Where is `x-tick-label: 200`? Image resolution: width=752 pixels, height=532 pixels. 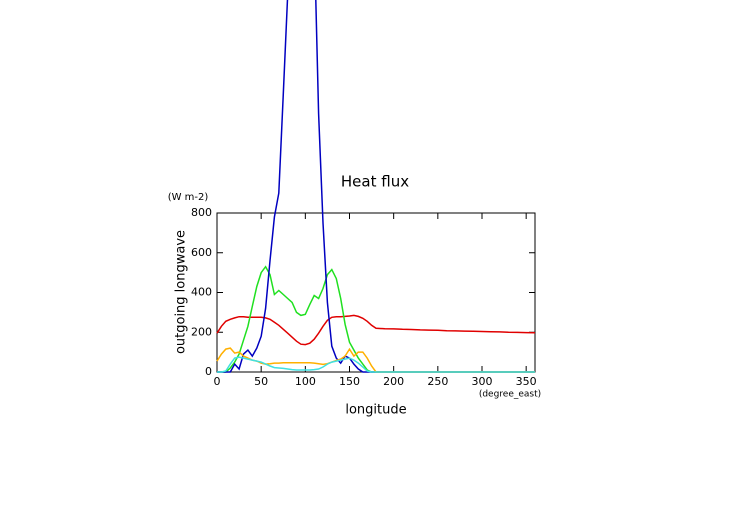 x-tick-label: 200 is located at coordinates (393, 381).